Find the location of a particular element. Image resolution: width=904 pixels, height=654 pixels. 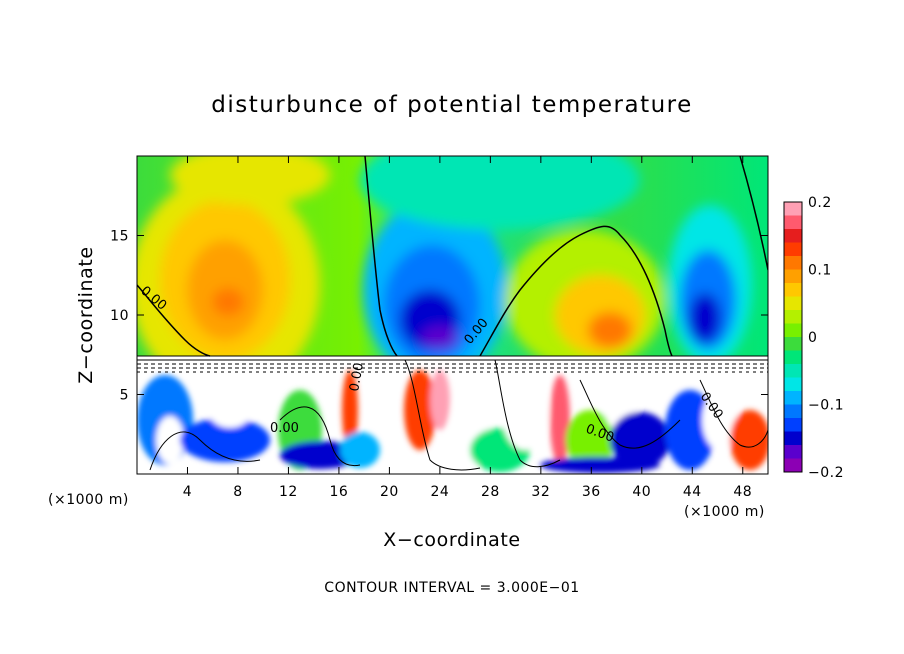

x-tick-label: 8 is located at coordinates (237, 492).